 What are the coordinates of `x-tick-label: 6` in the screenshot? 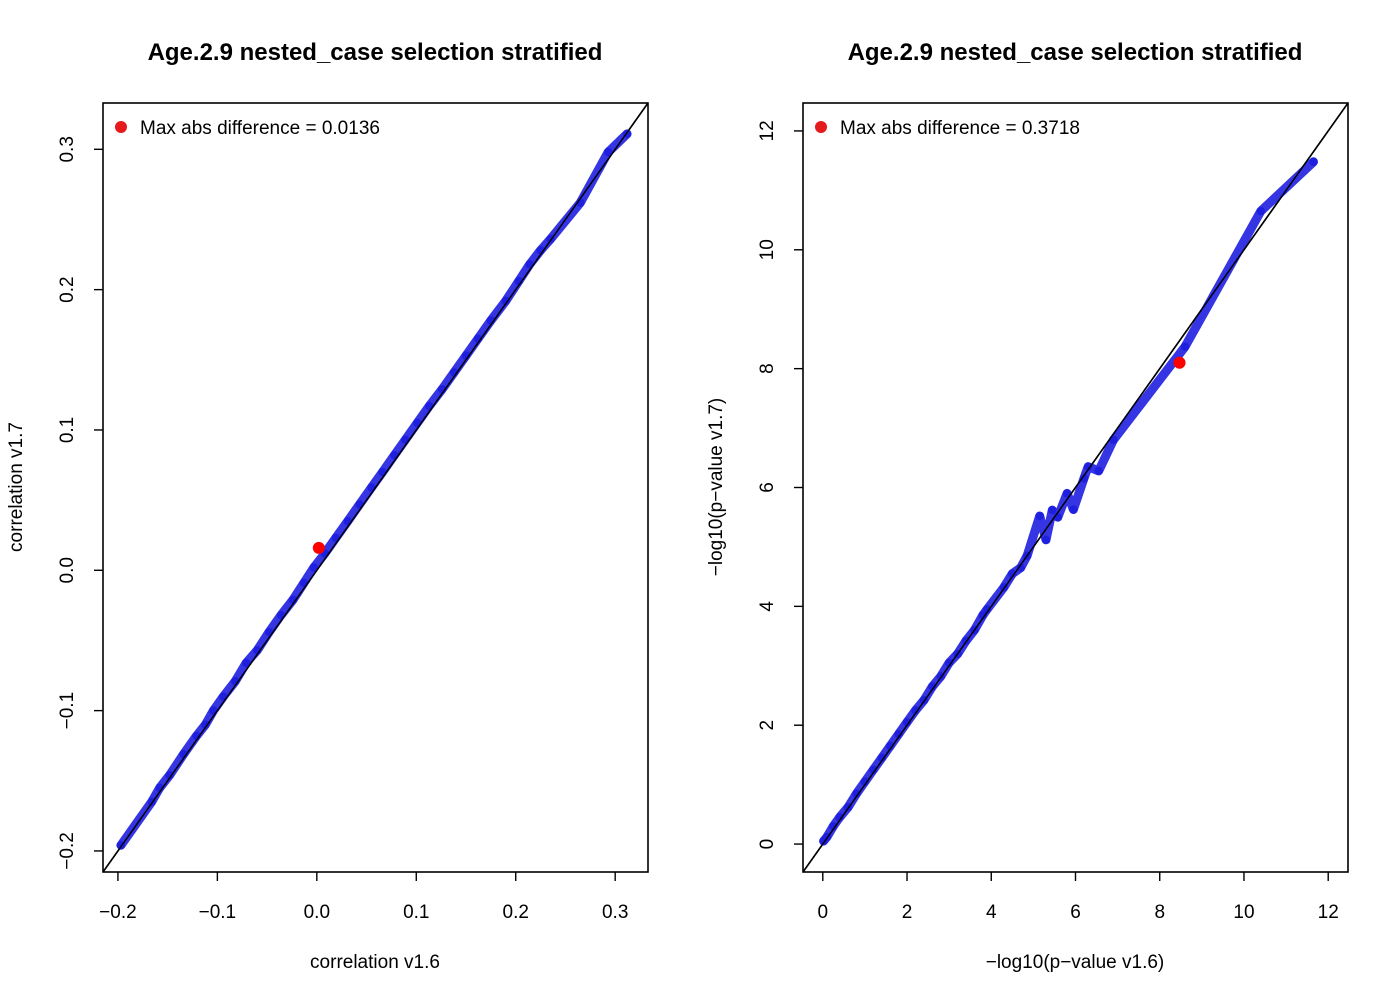 It's located at (1075, 912).